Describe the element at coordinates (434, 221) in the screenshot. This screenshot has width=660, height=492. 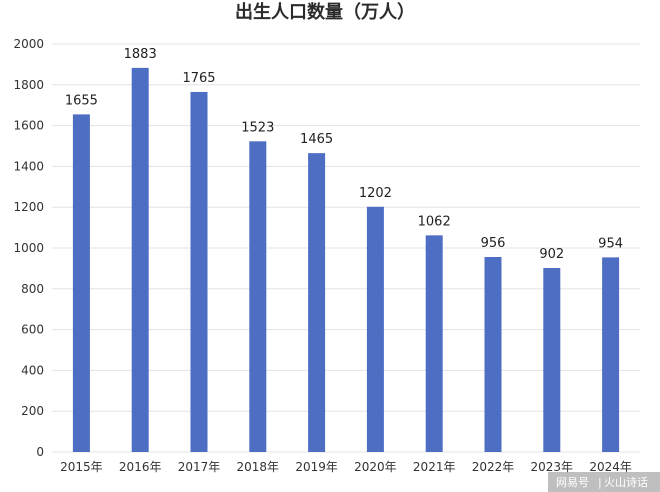
I see `bar-value-label: 1062` at that location.